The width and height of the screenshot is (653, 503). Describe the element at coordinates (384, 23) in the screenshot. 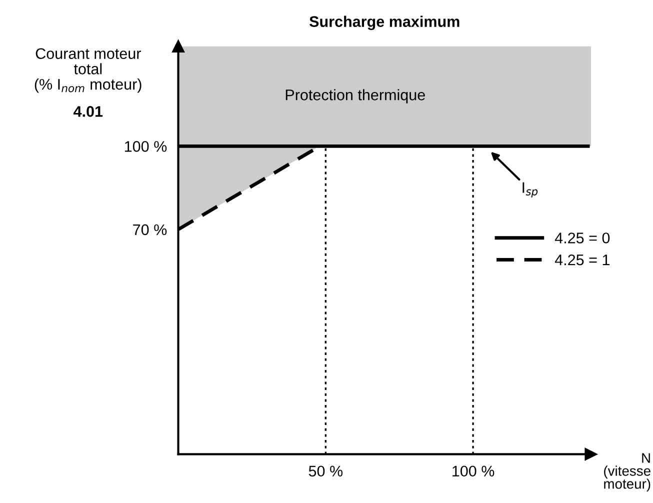

I see `chart-title: Surcharge maximum` at that location.